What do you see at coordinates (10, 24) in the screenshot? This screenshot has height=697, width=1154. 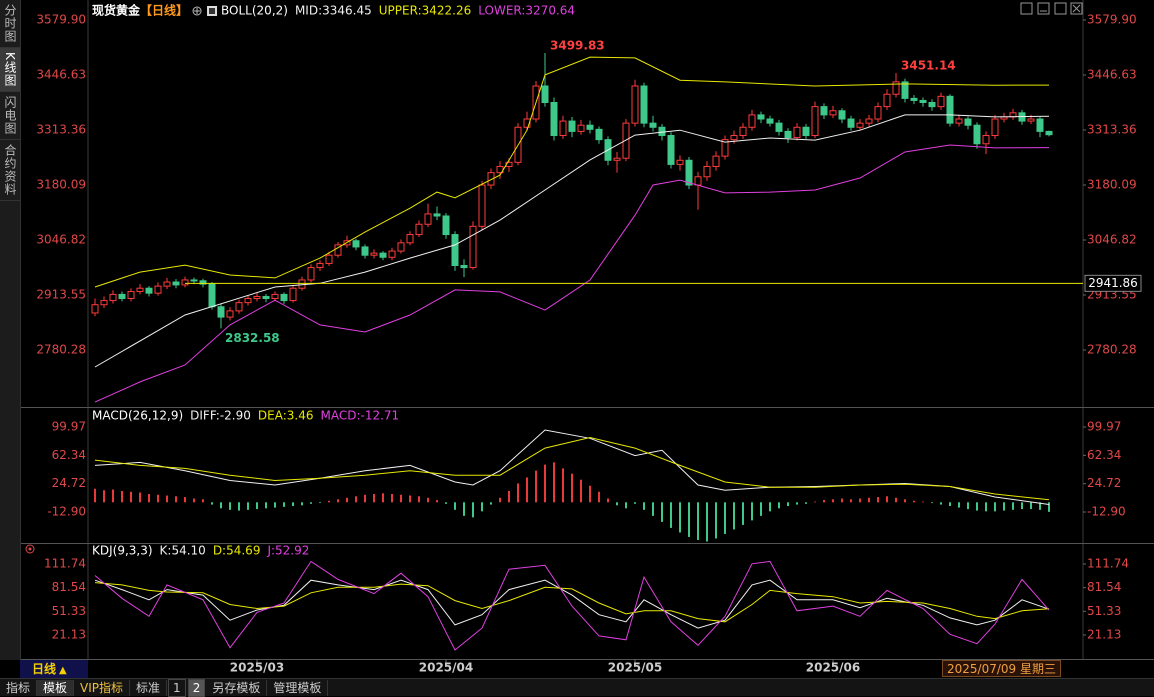 I see `sidebar-tab: 分时图` at bounding box center [10, 24].